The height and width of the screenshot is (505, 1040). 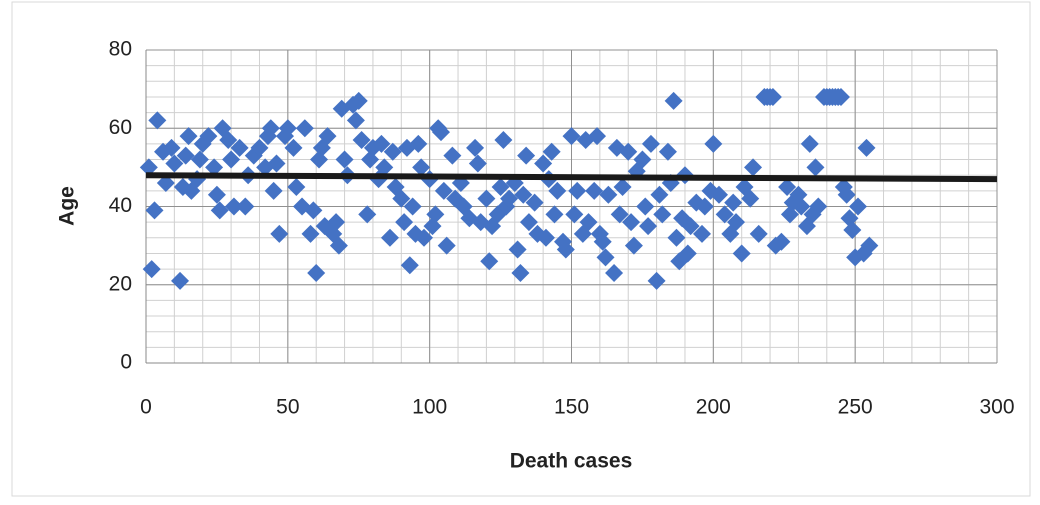 What do you see at coordinates (67, 206) in the screenshot?
I see `y-axis-title: Age` at bounding box center [67, 206].